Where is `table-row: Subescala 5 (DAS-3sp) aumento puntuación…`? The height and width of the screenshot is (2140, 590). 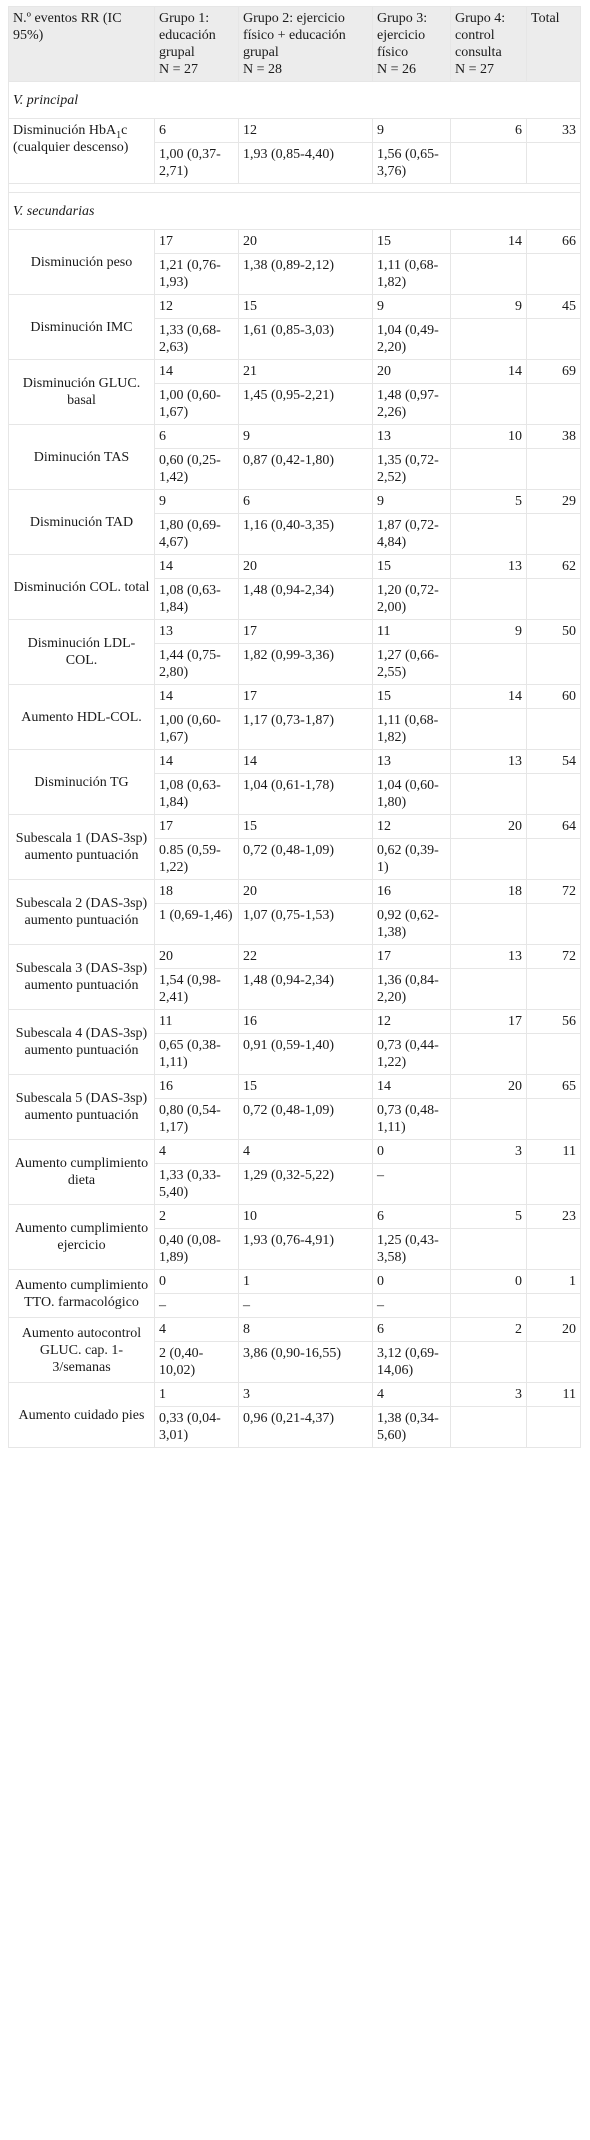
table-row: Subescala 5 (DAS-3sp) aumento puntuación… is located at coordinates (294, 1107).